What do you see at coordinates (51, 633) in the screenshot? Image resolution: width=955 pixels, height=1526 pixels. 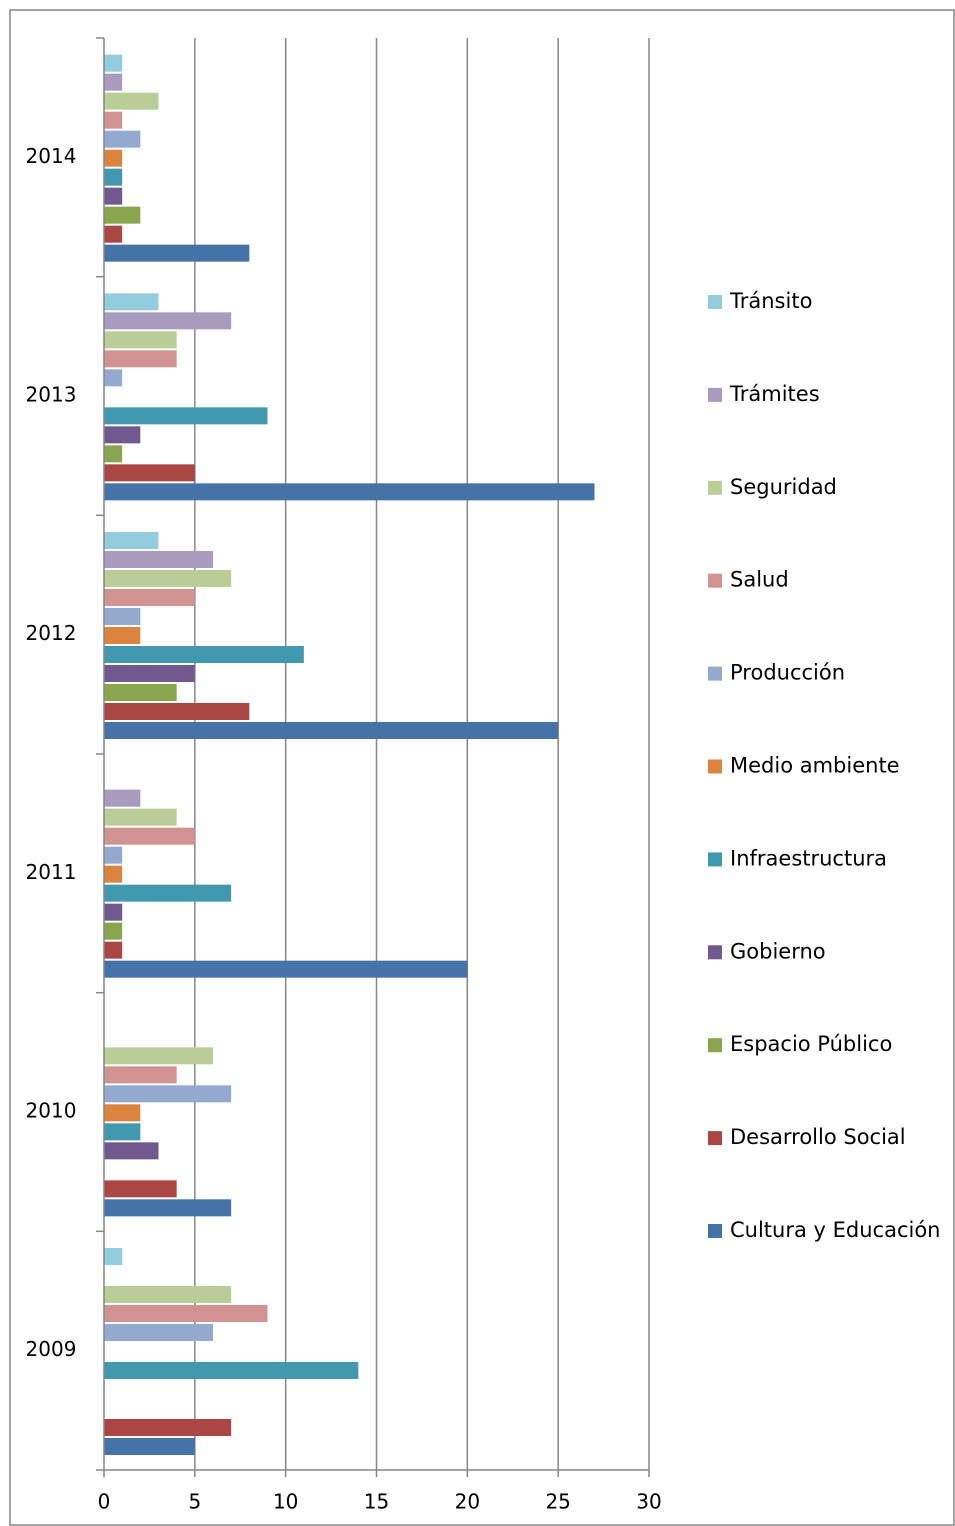 I see `y-tick-label: 2012` at bounding box center [51, 633].